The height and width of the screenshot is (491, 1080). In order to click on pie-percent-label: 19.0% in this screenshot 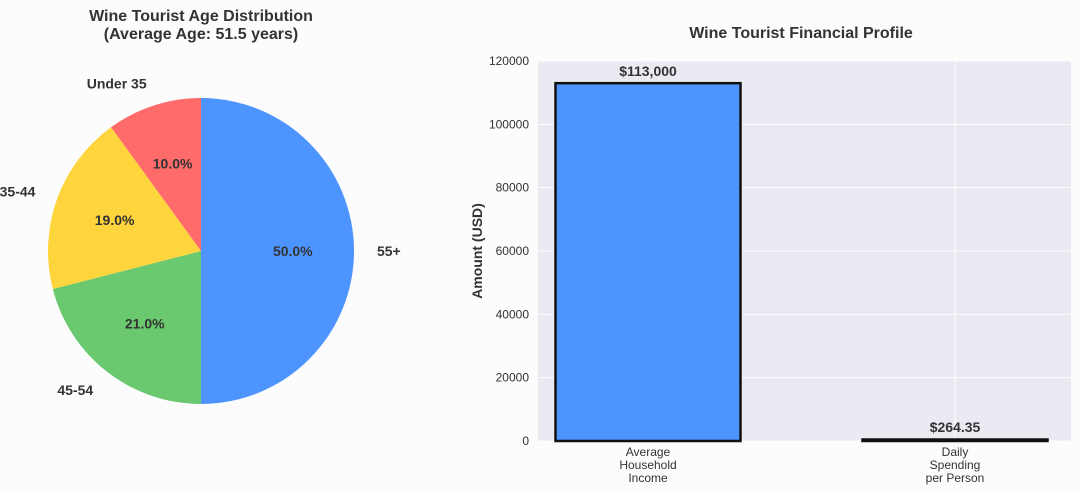, I will do `click(115, 220)`.